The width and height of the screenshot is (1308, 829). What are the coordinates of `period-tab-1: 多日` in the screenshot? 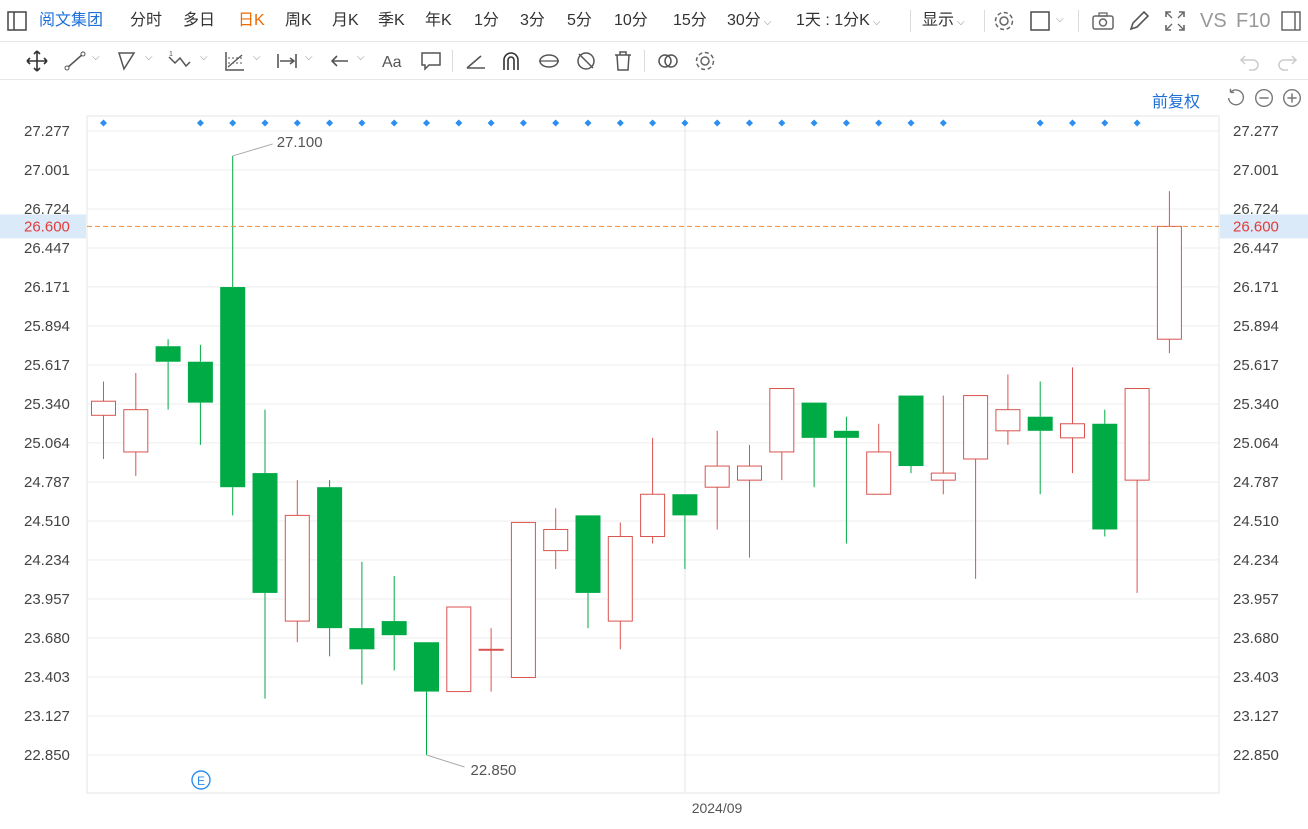 It's located at (199, 20).